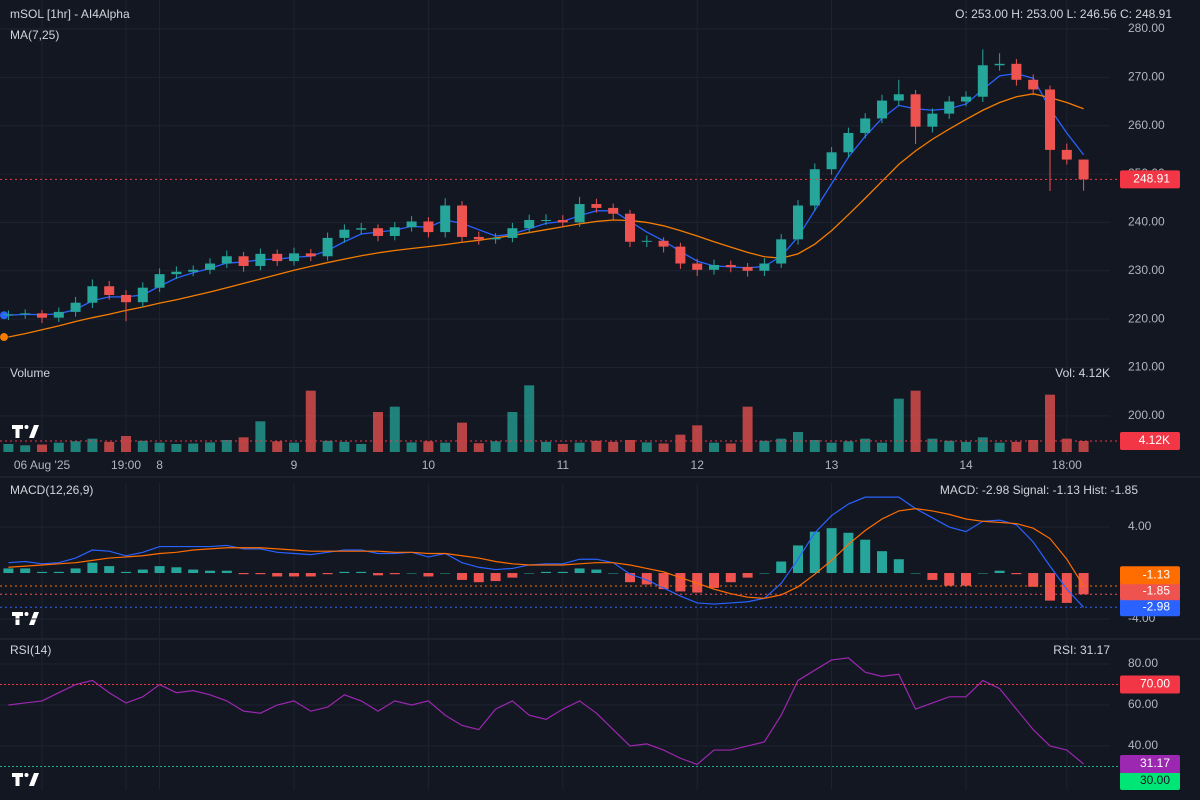 This screenshot has height=800, width=1200. What do you see at coordinates (1155, 763) in the screenshot?
I see `last-rsi-label: 31.17` at bounding box center [1155, 763].